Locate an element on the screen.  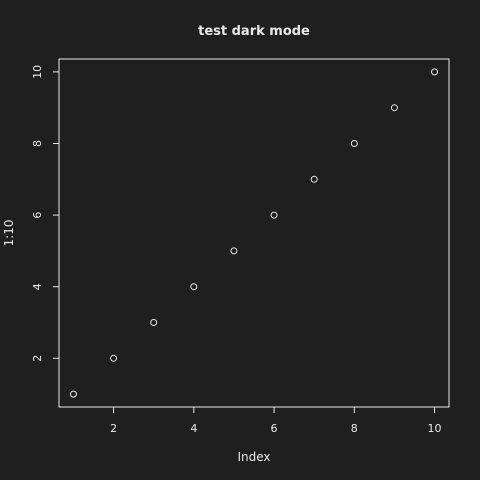
x-tick-label: 2 is located at coordinates (113, 428).